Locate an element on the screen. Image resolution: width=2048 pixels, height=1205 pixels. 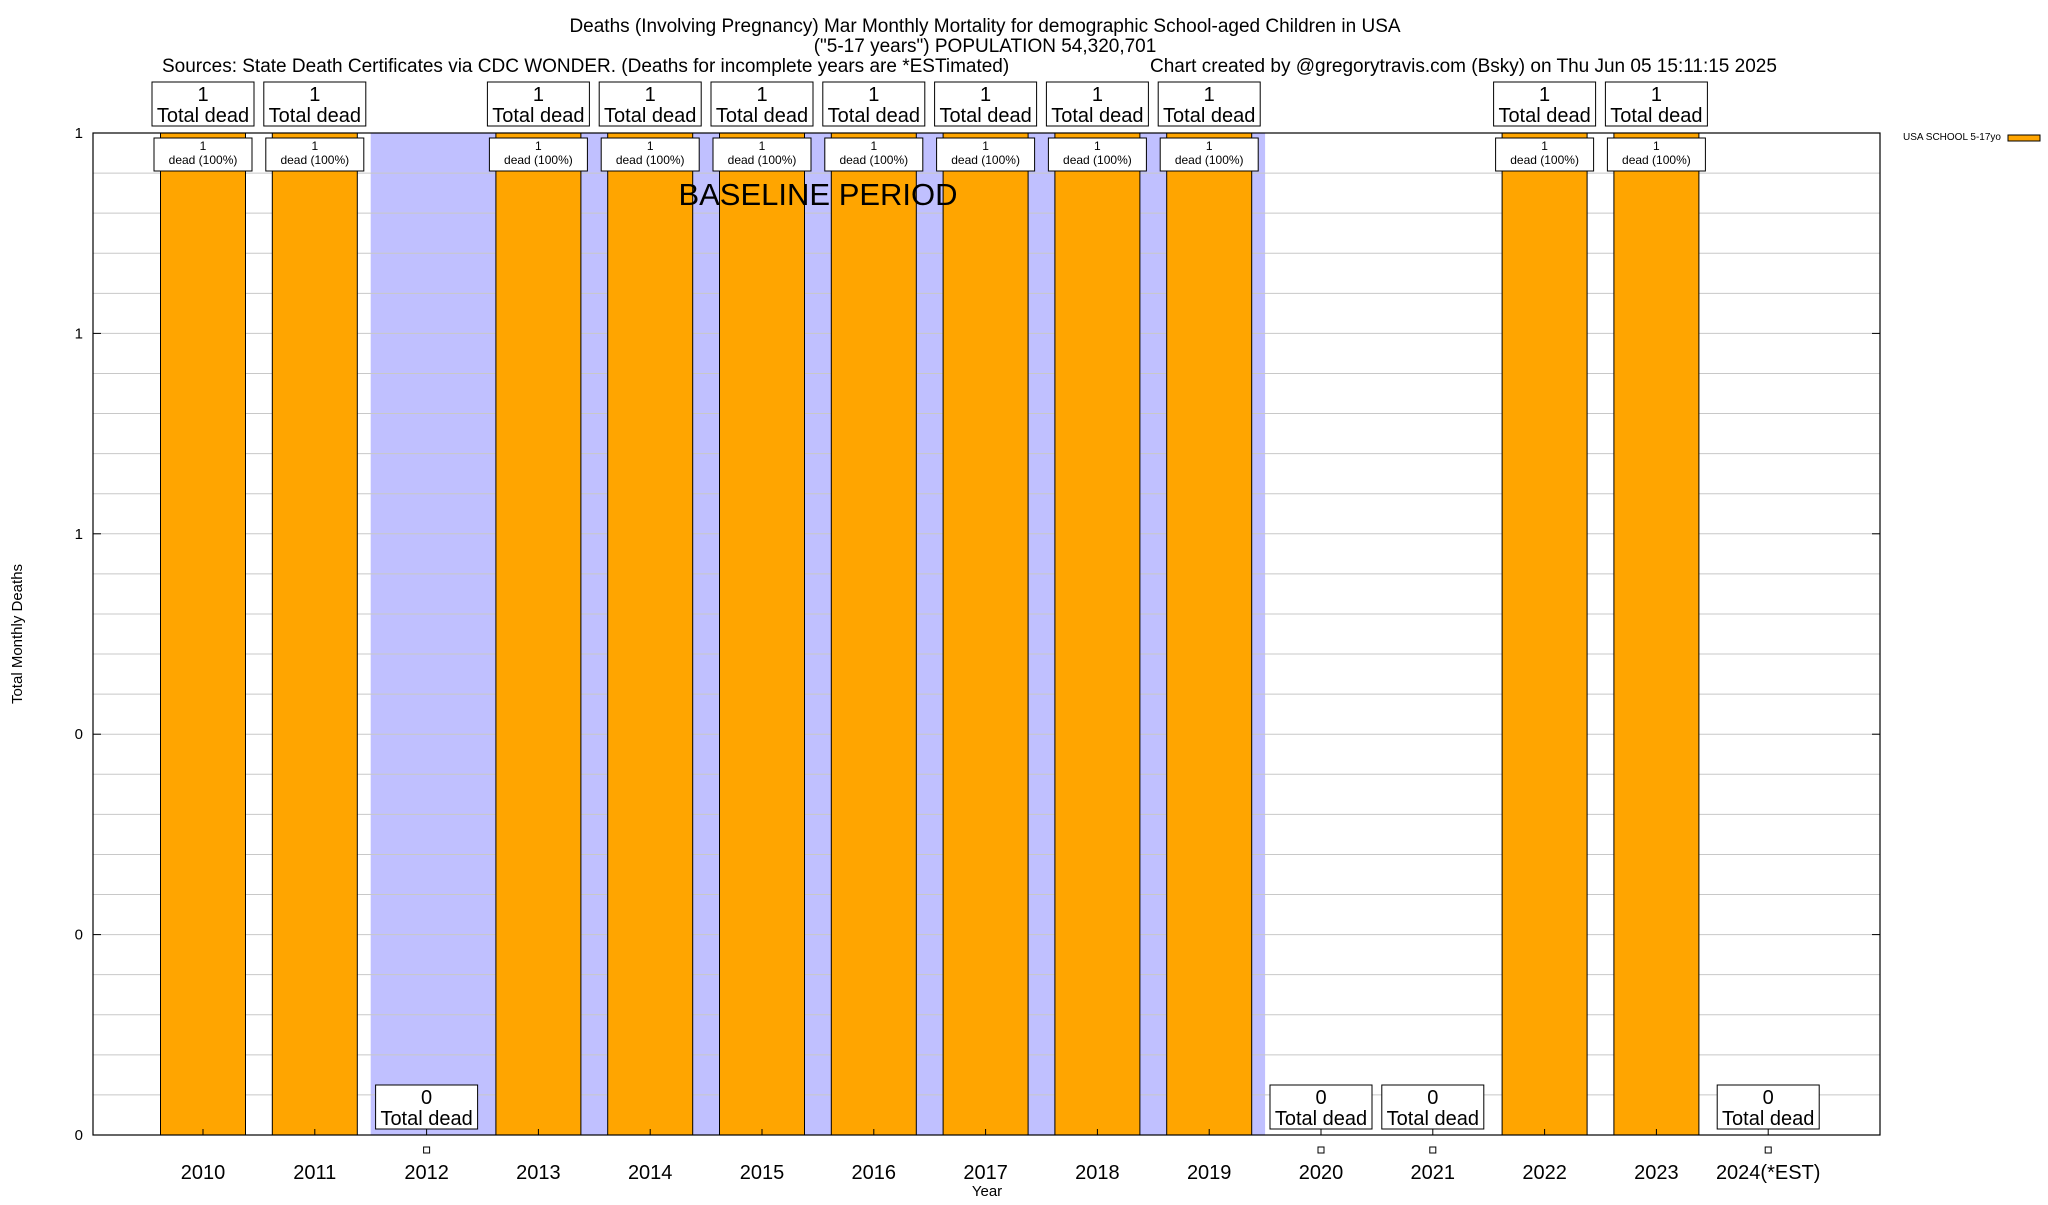
x-tick-label: 2022 is located at coordinates (1544, 1173).